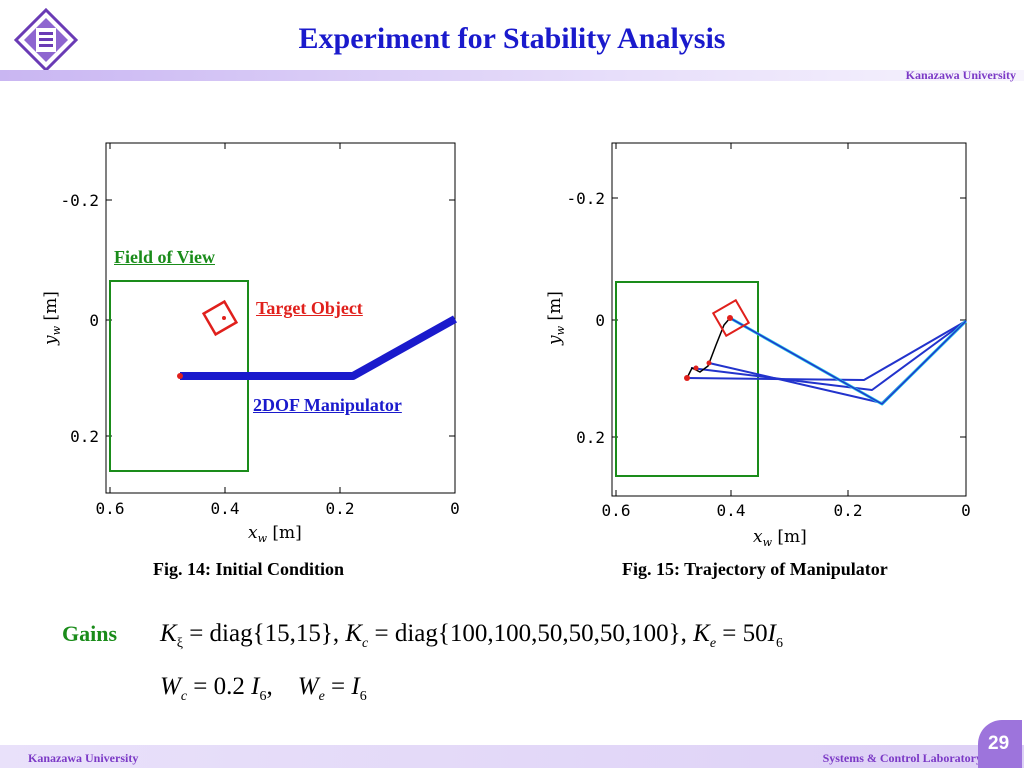 The width and height of the screenshot is (1024, 768). Describe the element at coordinates (249, 569) in the screenshot. I see `figure-14-caption: Fig. 14: Initial Condition` at that location.